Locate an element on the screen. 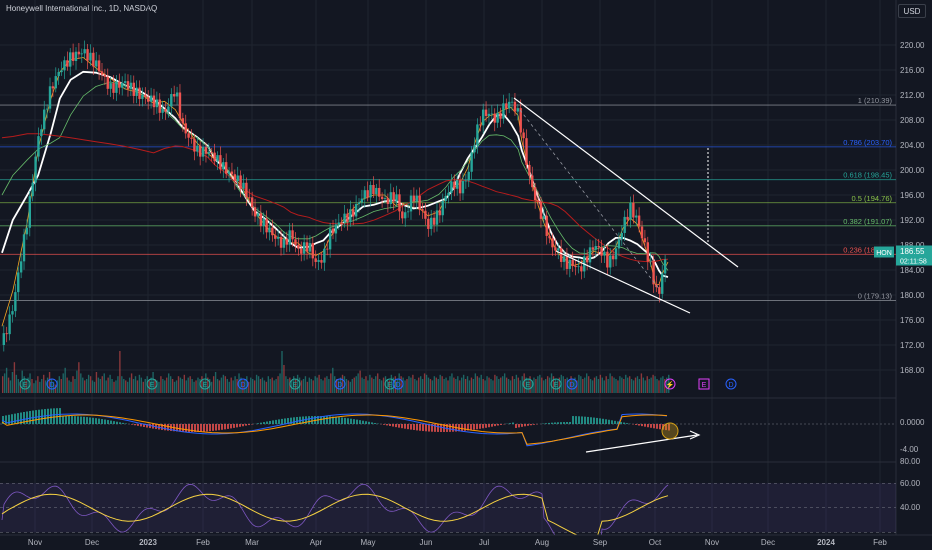 The width and height of the screenshot is (932, 550). arrow-head is located at coordinates (695, 435).